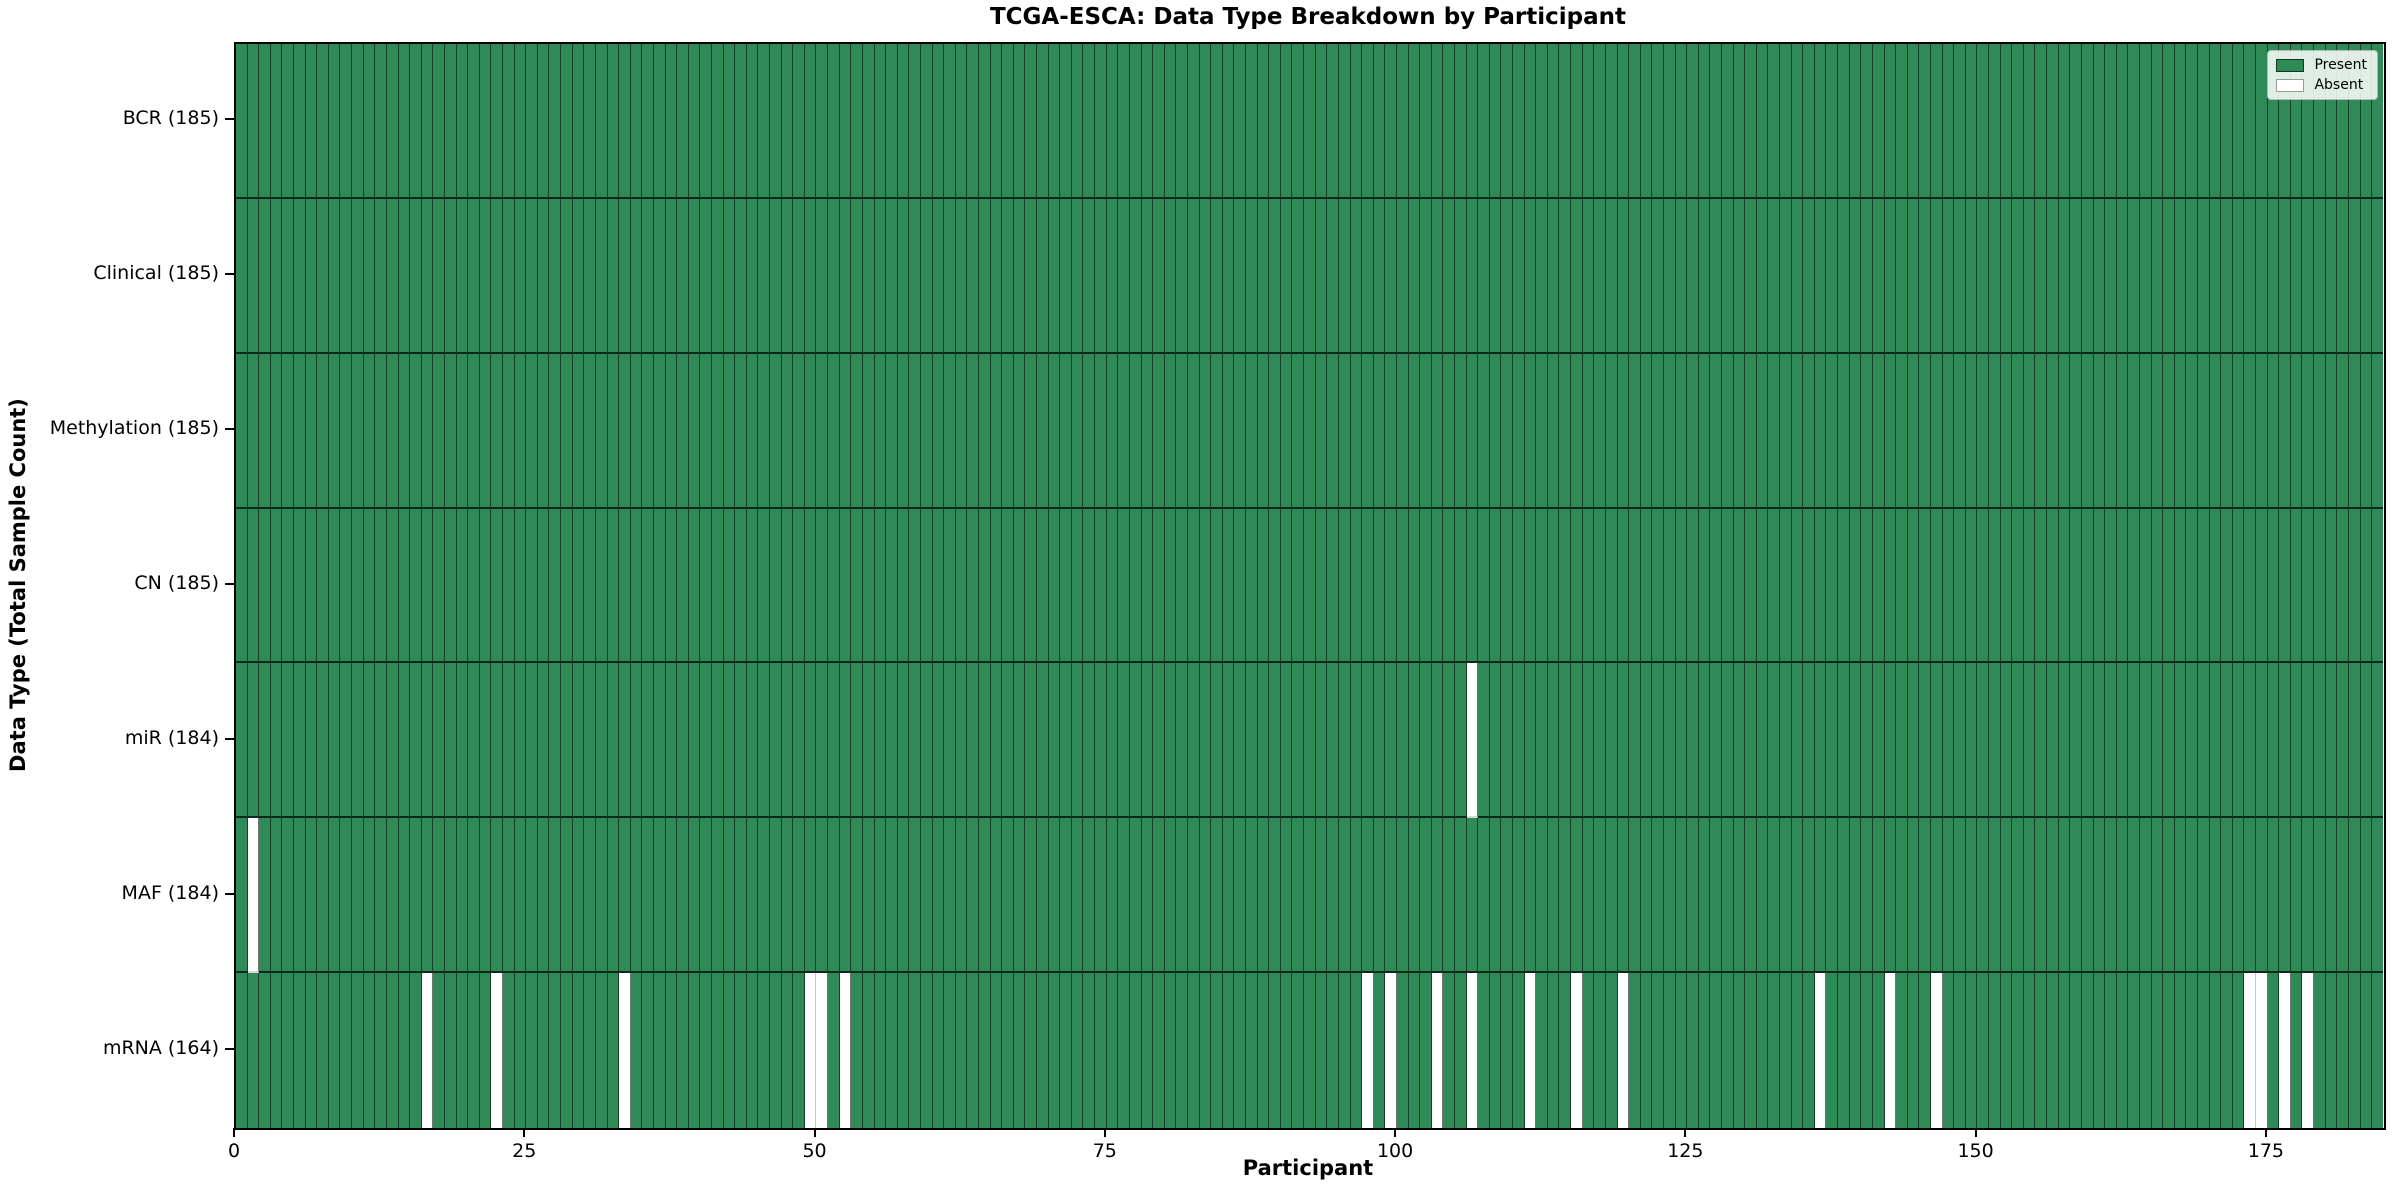 The image size is (2400, 1200). What do you see at coordinates (156, 273) in the screenshot?
I see `y-tick-label: Clinical (185)` at bounding box center [156, 273].